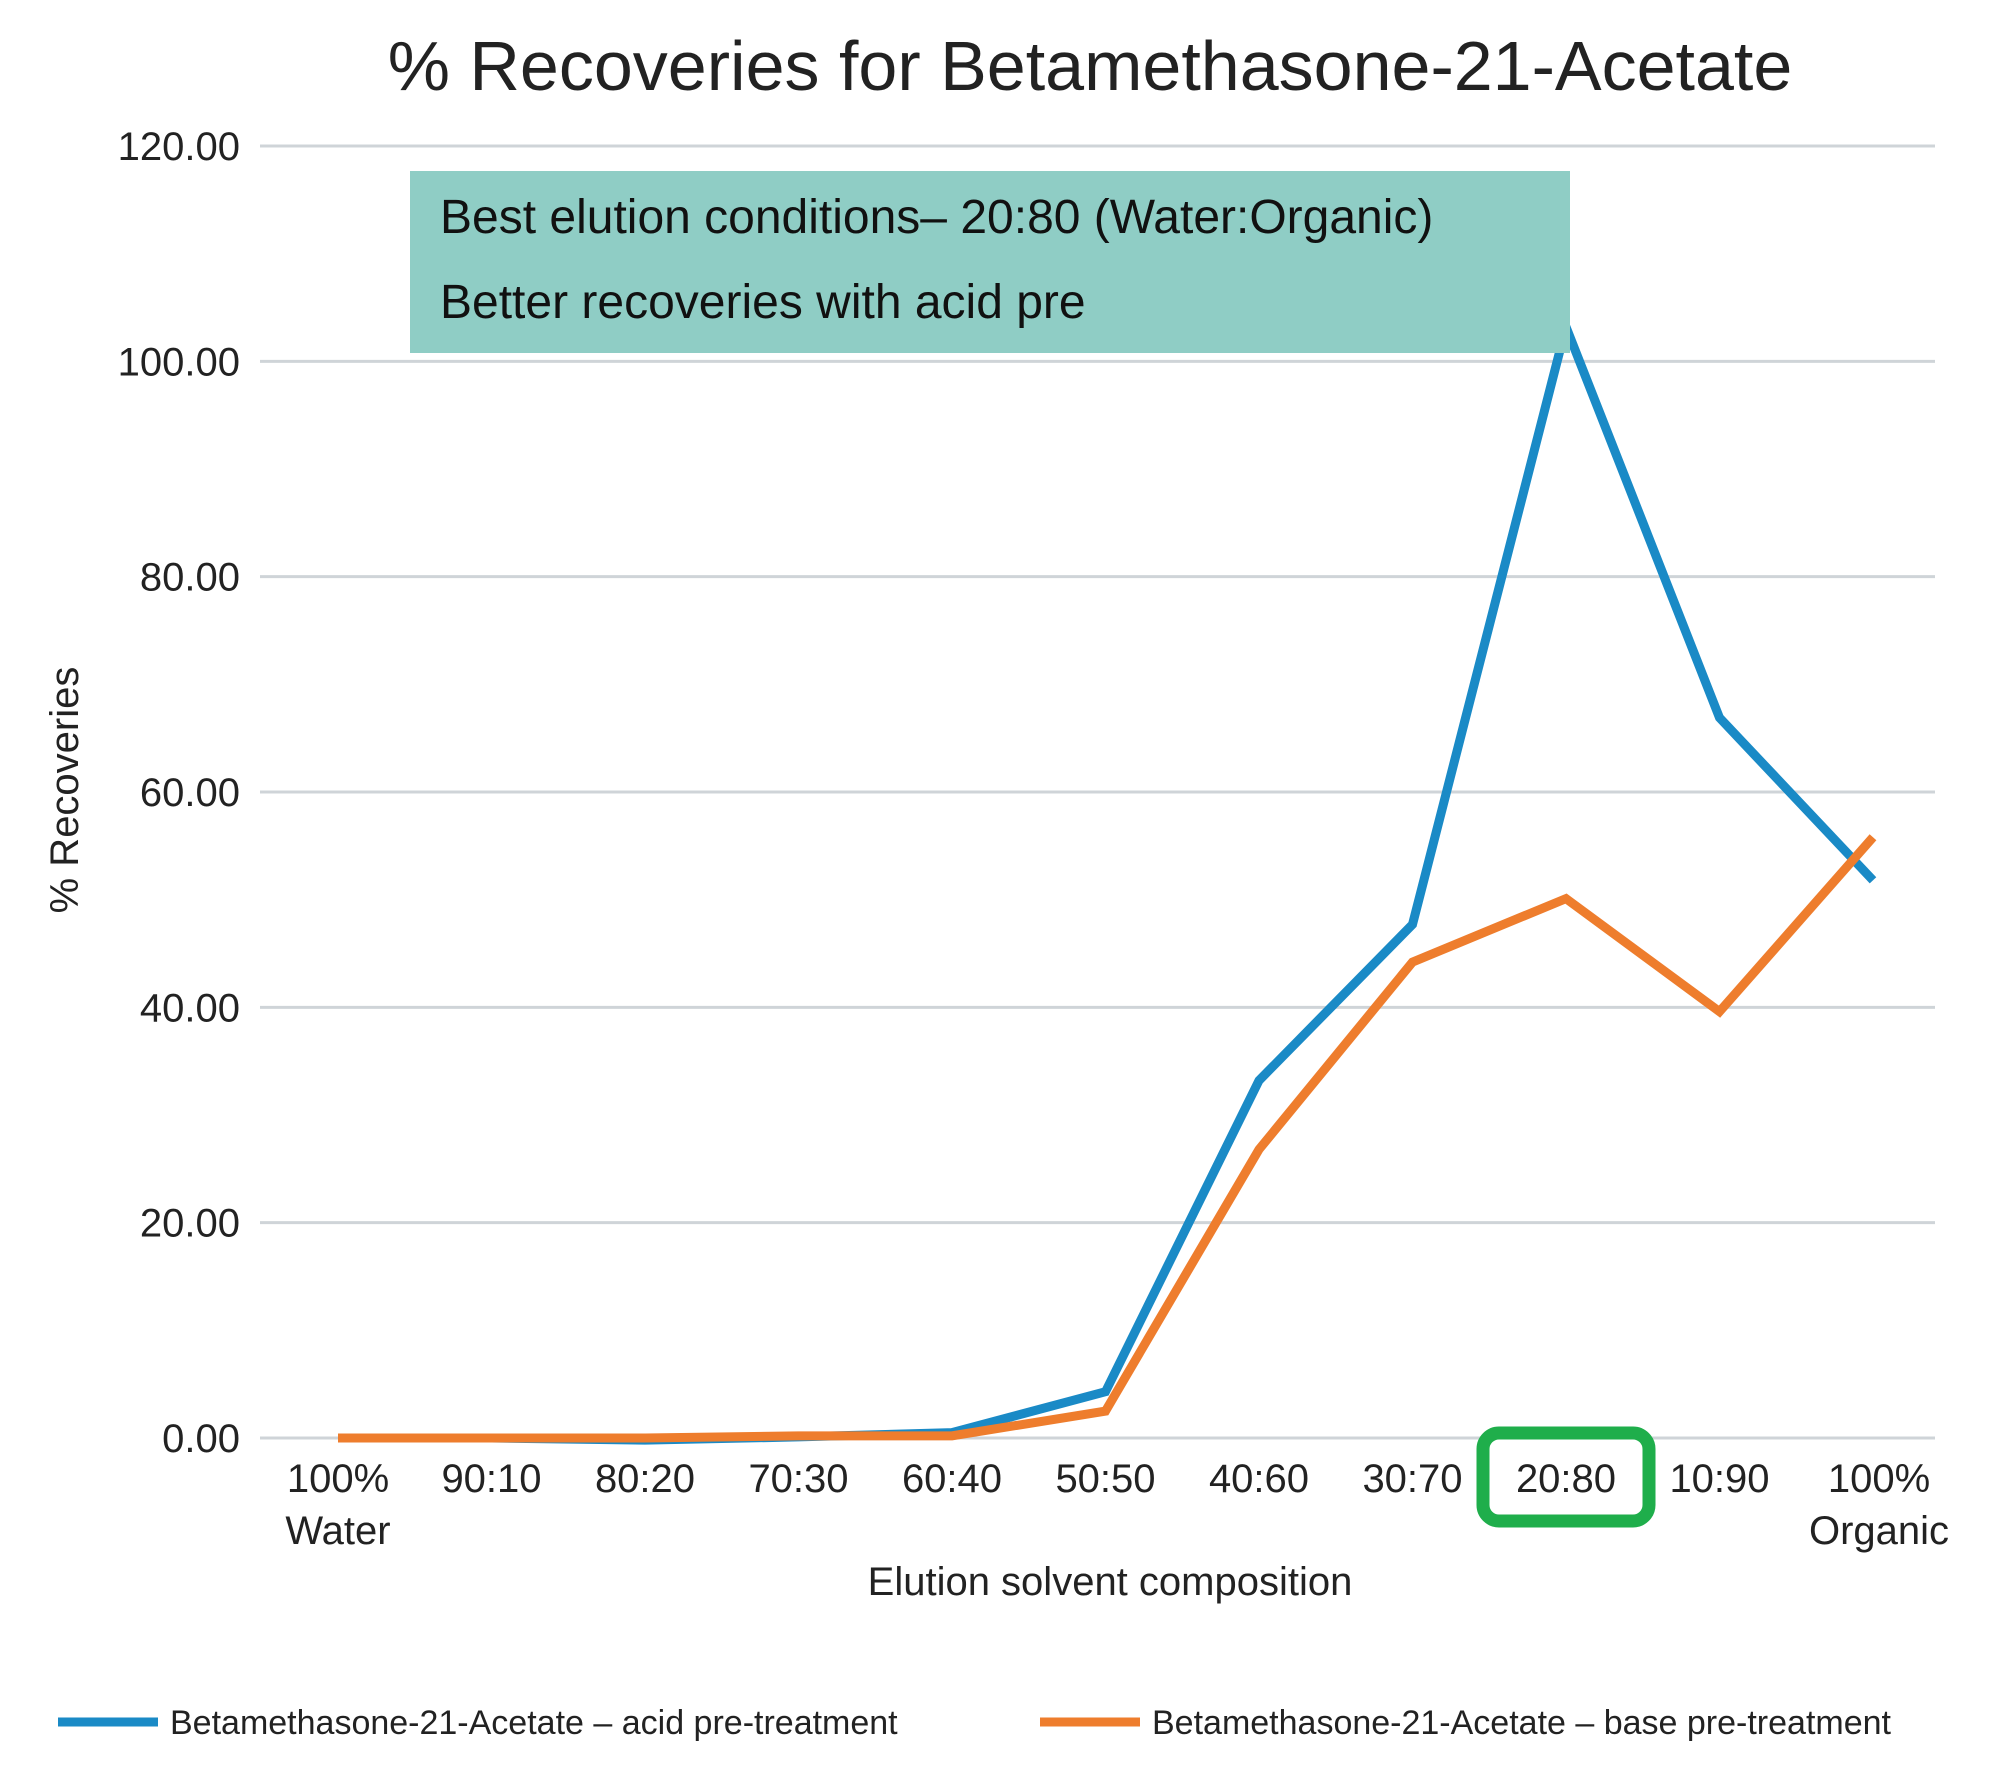 The image size is (2000, 1791). I want to click on x-tick-label: 80:20, so click(645, 1479).